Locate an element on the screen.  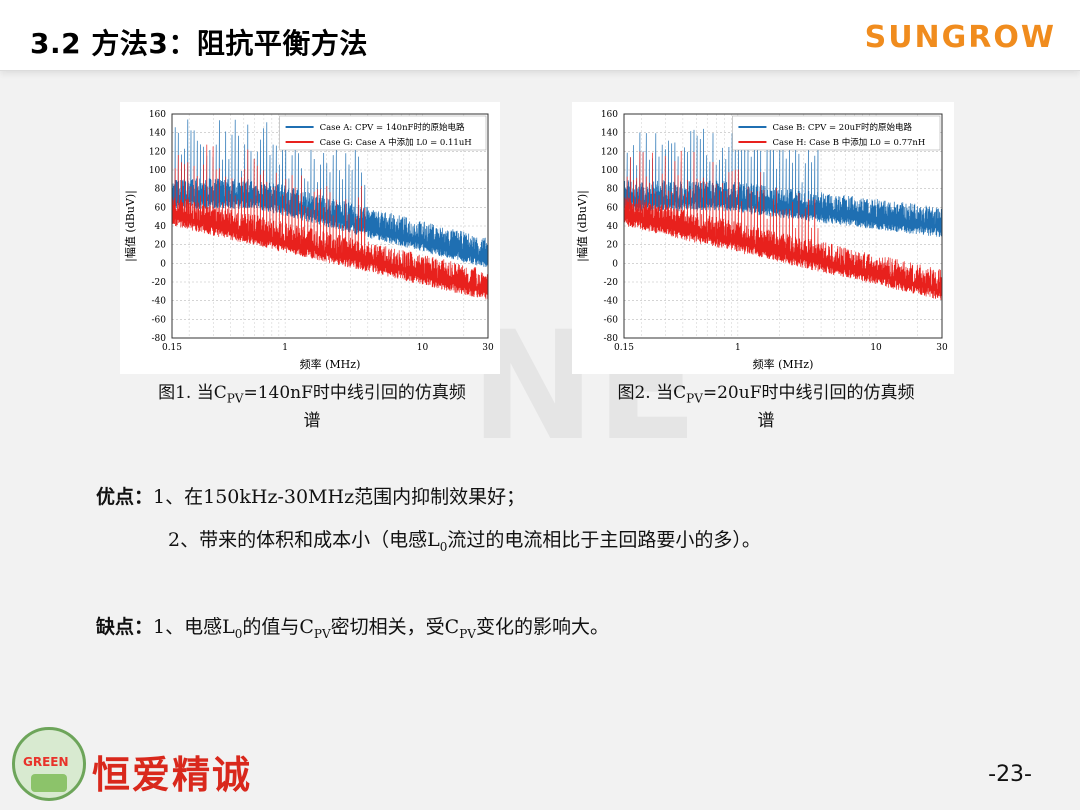
legend-entry: Case A: CPV = 140nF时的原始电路 is located at coordinates (392, 127).